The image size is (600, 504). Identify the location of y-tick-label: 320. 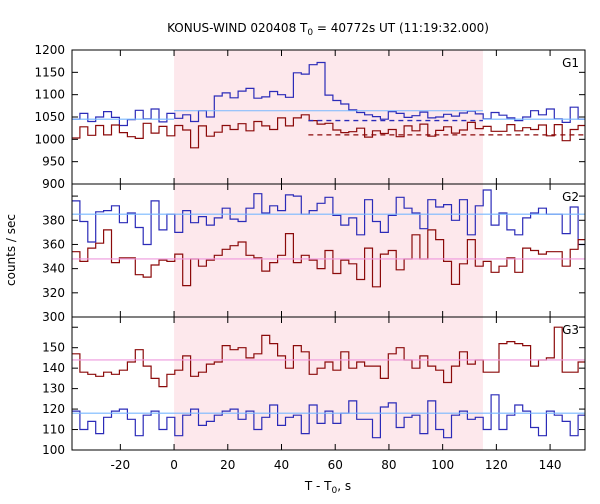
(53, 293).